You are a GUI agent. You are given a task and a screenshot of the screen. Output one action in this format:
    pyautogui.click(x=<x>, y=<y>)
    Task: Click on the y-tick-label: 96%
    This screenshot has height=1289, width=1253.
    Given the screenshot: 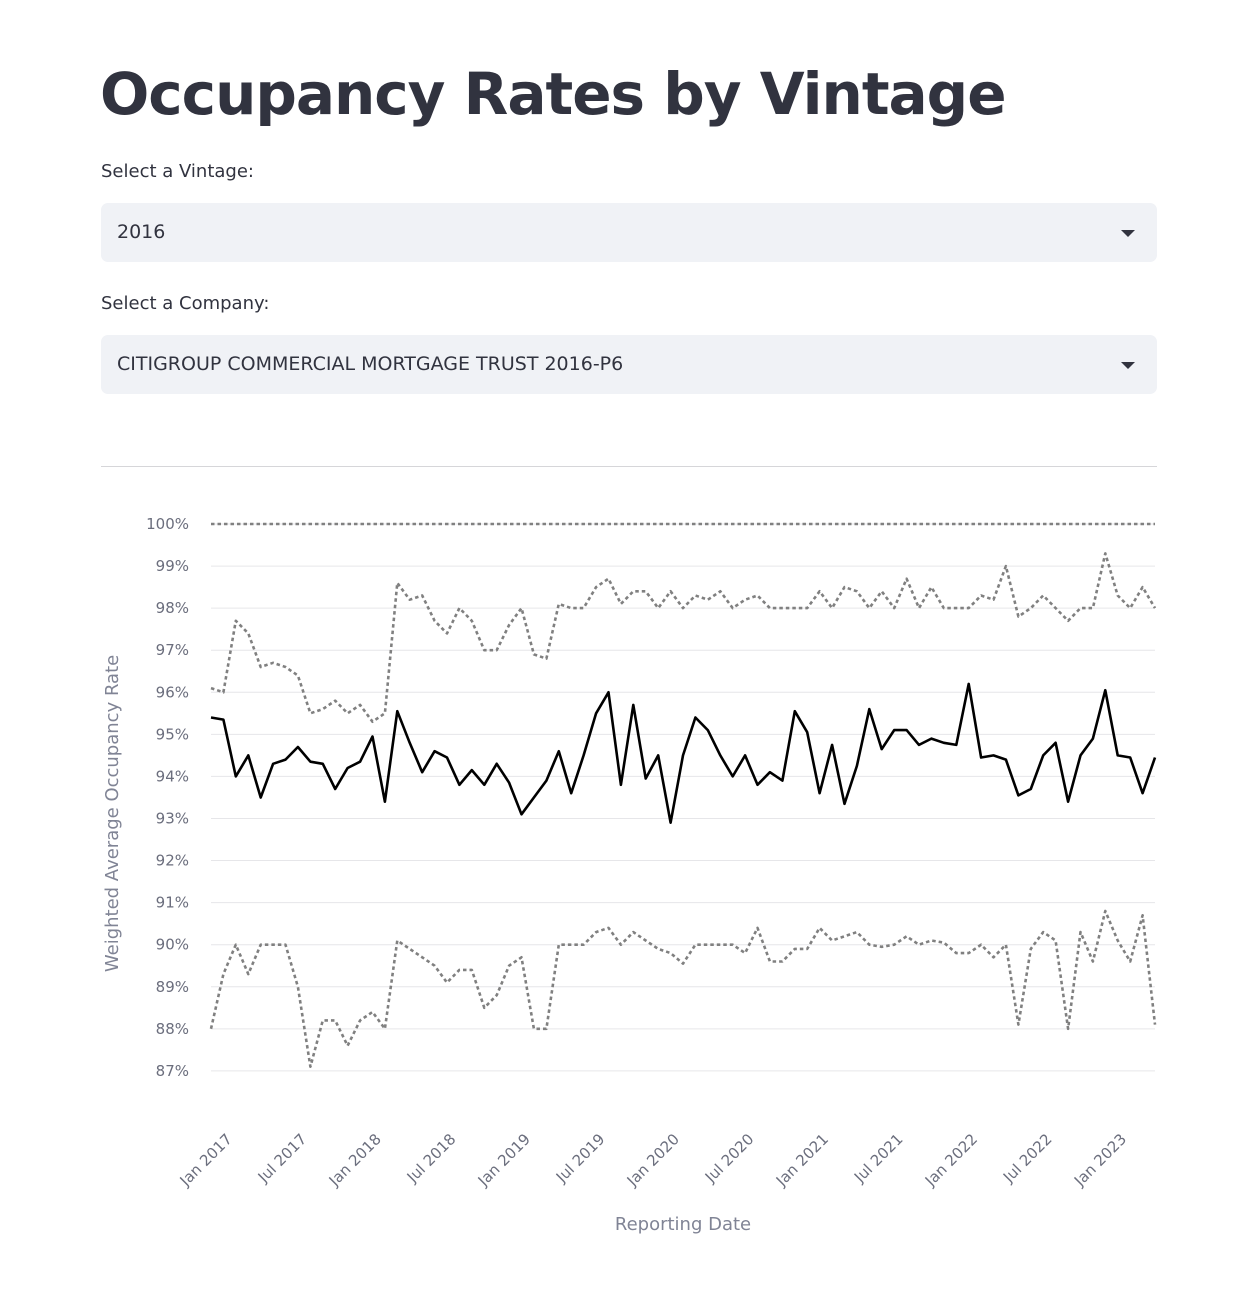 What is the action you would take?
    pyautogui.click(x=172, y=692)
    